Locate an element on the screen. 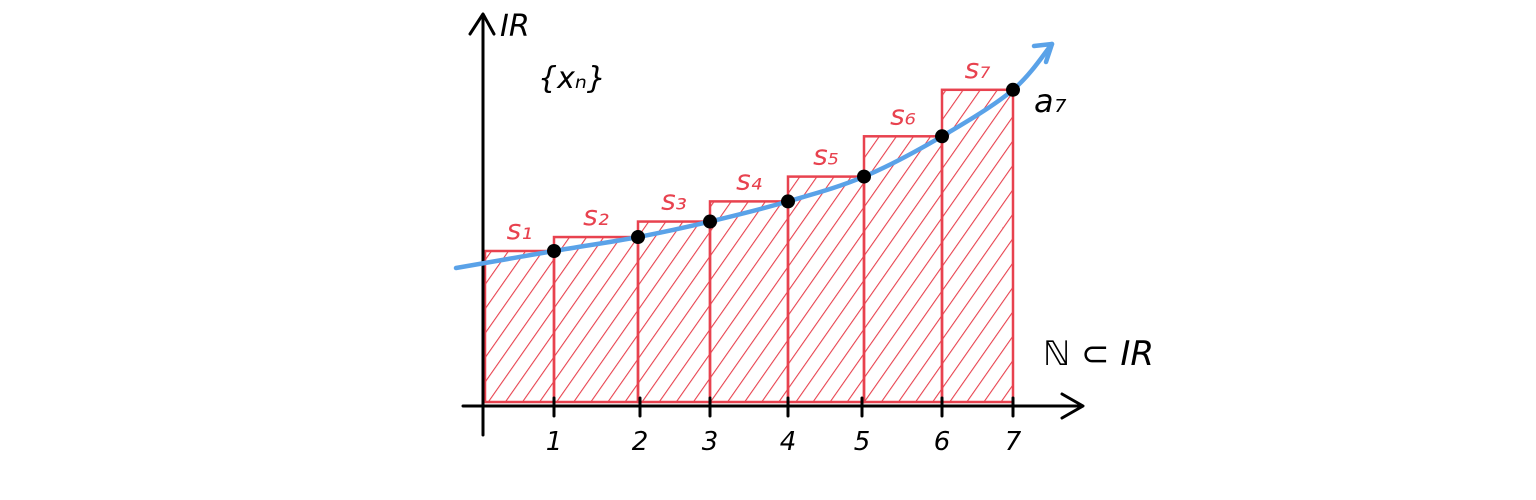 The width and height of the screenshot is (1536, 500). x-tick-label-2: 2 is located at coordinates (640, 442).